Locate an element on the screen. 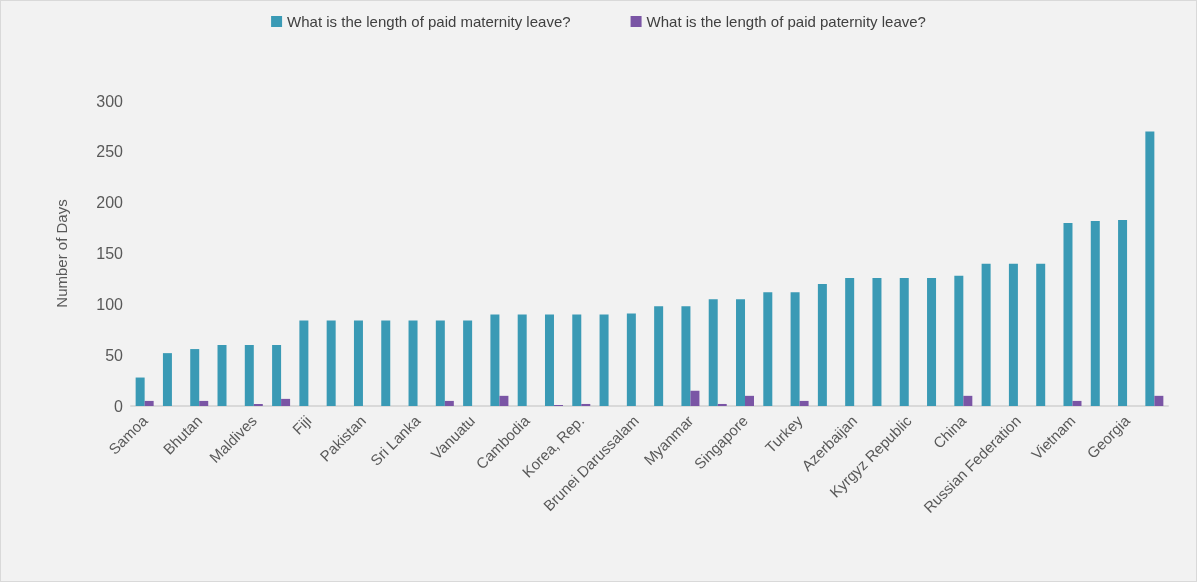 This screenshot has height=582, width=1197. x-tick-label: Fiji is located at coordinates (301, 424).